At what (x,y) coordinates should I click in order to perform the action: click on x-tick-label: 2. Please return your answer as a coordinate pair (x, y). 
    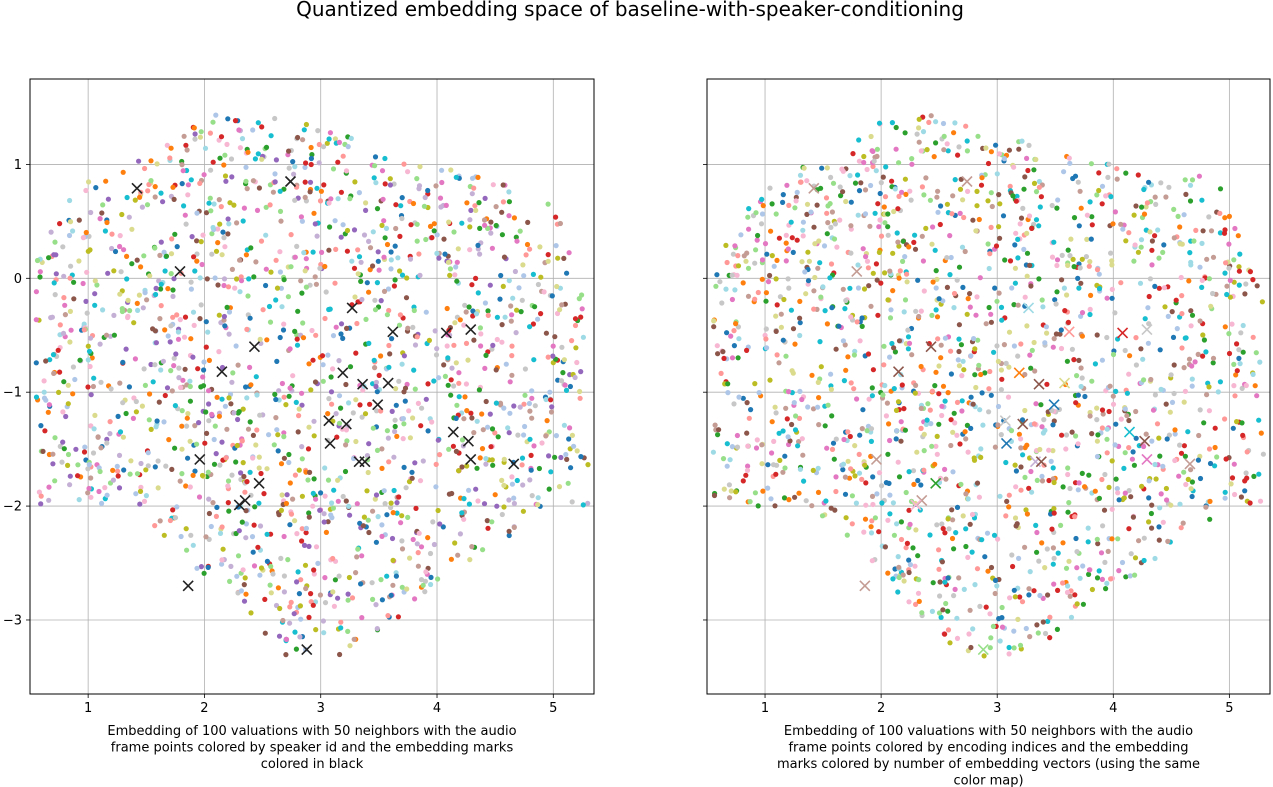
    Looking at the image, I should click on (204, 708).